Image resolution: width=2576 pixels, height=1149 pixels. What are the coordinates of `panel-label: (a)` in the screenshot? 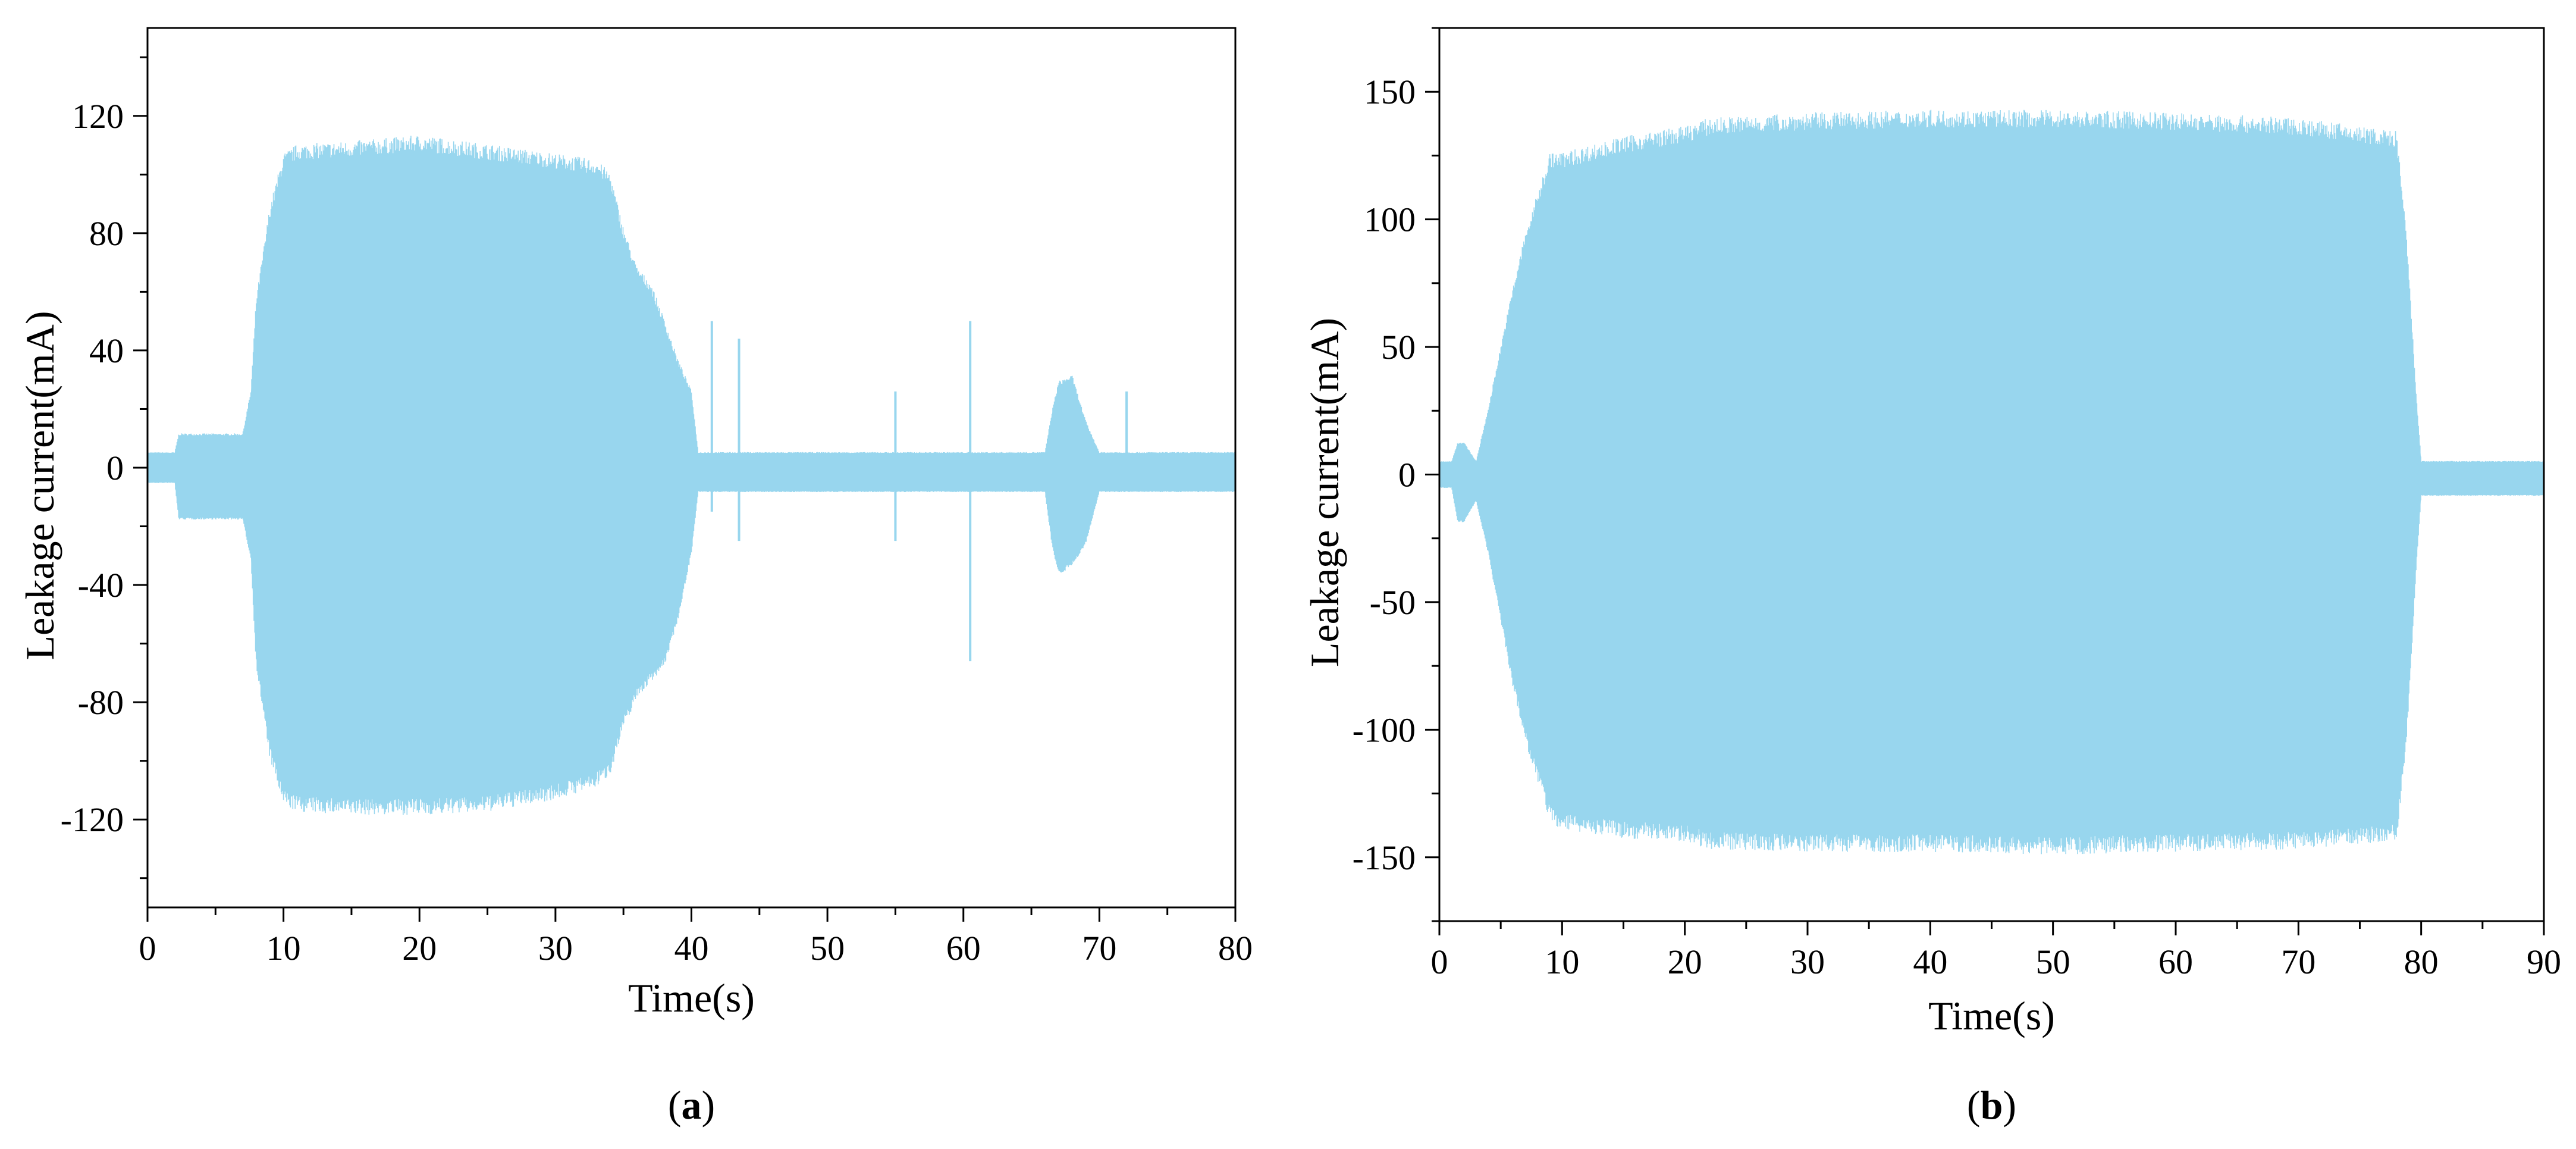 It's located at (691, 1105).